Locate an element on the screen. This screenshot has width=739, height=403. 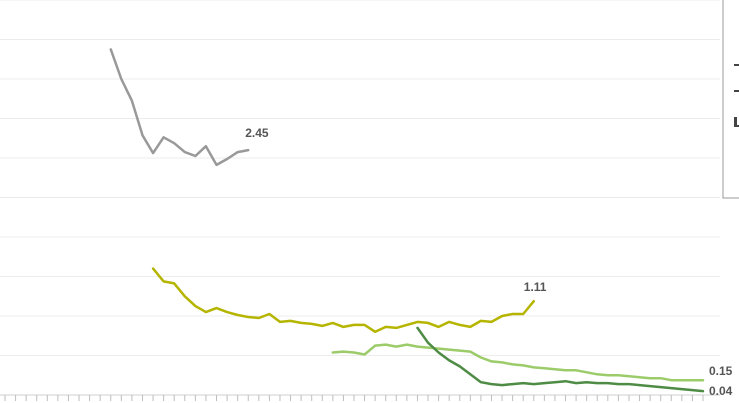
legend is located at coordinates (730, 99).